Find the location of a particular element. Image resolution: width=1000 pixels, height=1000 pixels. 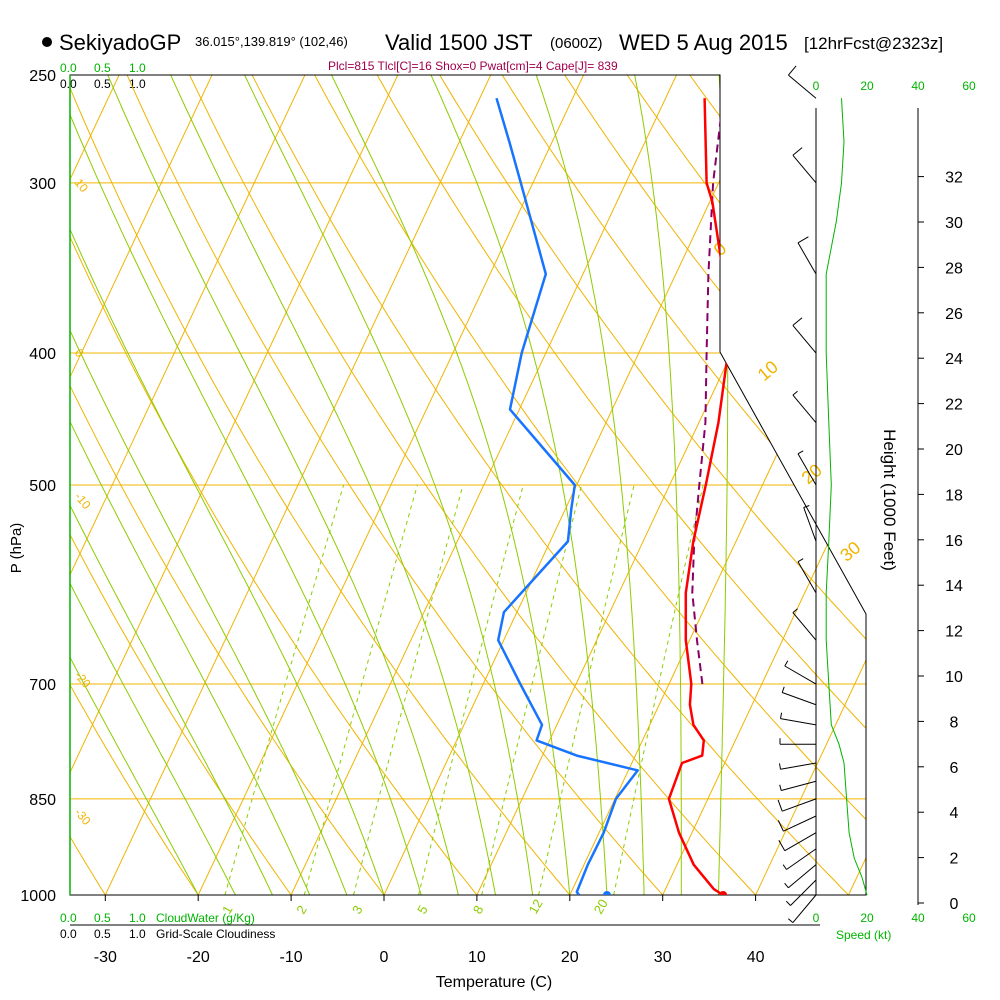

pressure-tick-label: 300 is located at coordinates (42, 184).